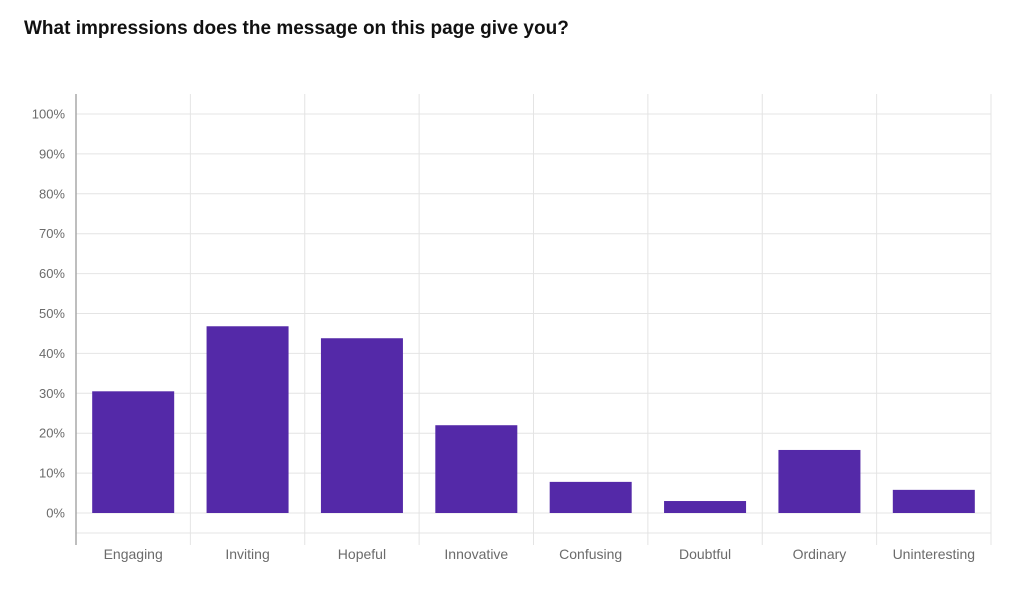 Image resolution: width=1024 pixels, height=589 pixels. What do you see at coordinates (52, 233) in the screenshot?
I see `y-tick-label: 70%` at bounding box center [52, 233].